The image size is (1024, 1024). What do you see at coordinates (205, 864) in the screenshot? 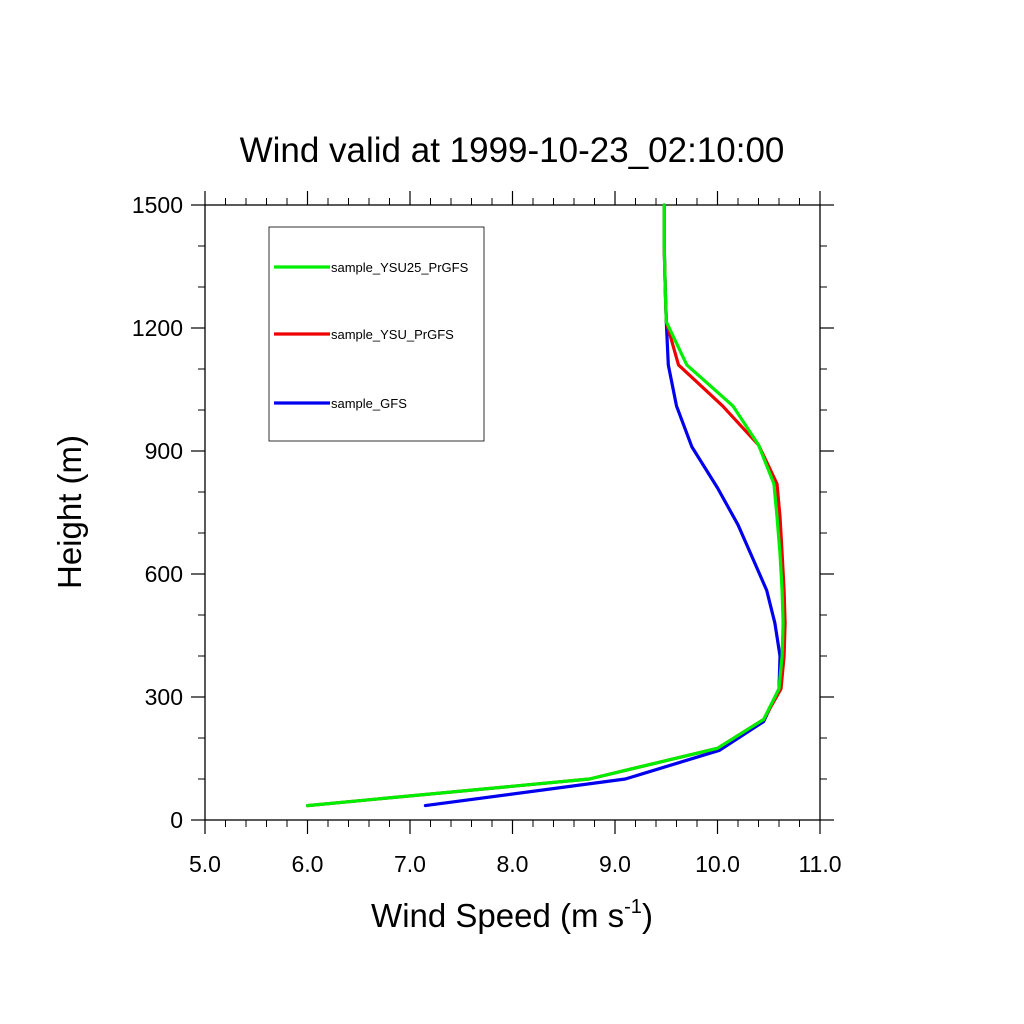
I see `x-tick-label: 5.0` at bounding box center [205, 864].